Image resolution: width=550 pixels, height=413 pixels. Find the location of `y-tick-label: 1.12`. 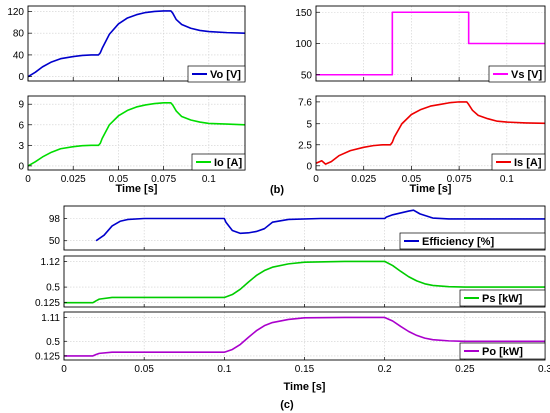

y-tick-label: 1.12 is located at coordinates (51, 262).